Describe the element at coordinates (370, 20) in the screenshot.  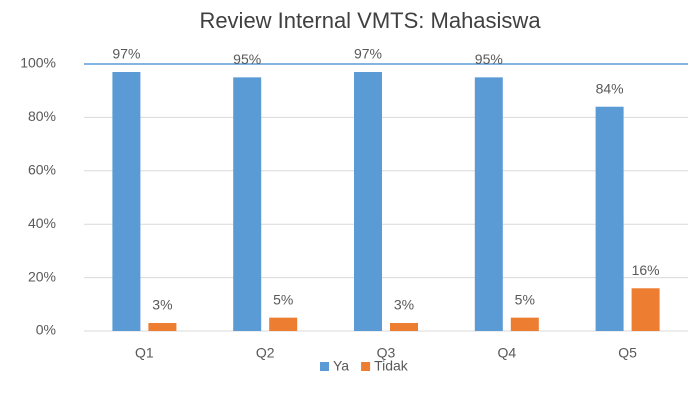
I see `chart-title: Review Internal VMTS: Mahasiswa` at that location.